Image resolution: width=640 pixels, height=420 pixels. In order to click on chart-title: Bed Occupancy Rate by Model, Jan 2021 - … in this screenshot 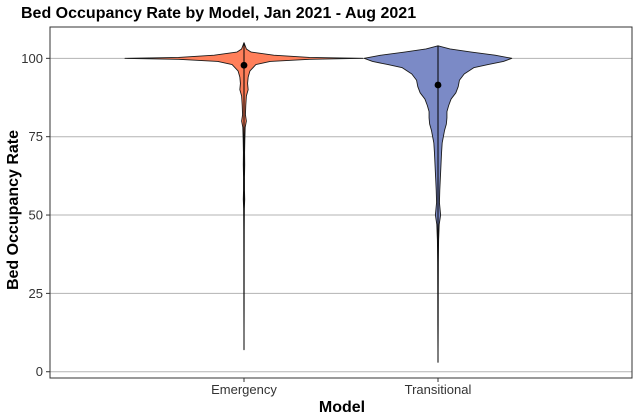, I will do `click(218, 13)`.